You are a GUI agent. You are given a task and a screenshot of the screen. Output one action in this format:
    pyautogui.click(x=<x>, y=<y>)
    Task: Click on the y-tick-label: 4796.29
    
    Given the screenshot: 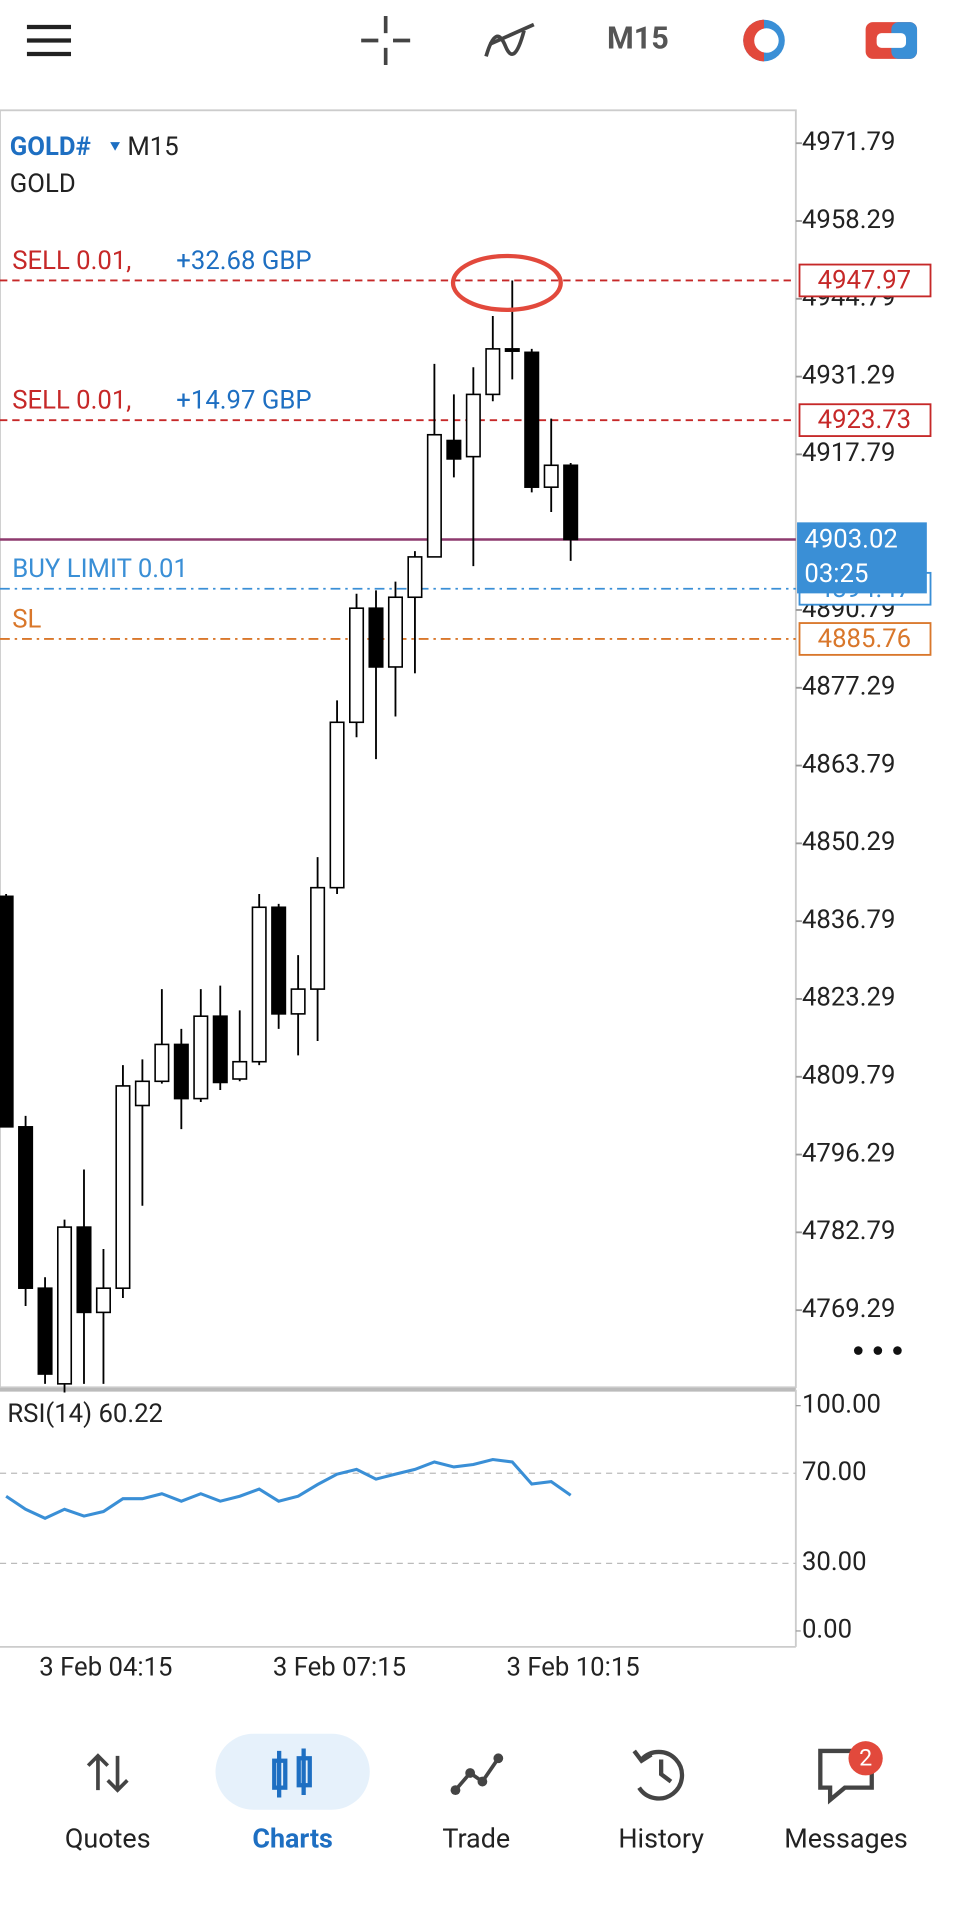 What is the action you would take?
    pyautogui.click(x=848, y=1153)
    